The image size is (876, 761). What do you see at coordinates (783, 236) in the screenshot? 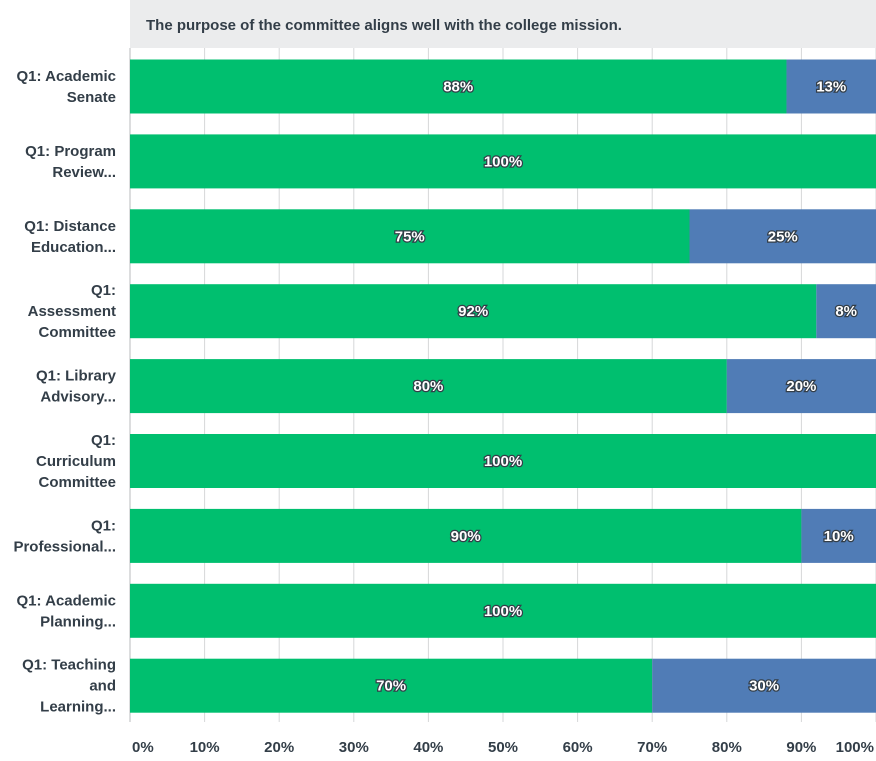
I see `data-label: 25%` at bounding box center [783, 236].